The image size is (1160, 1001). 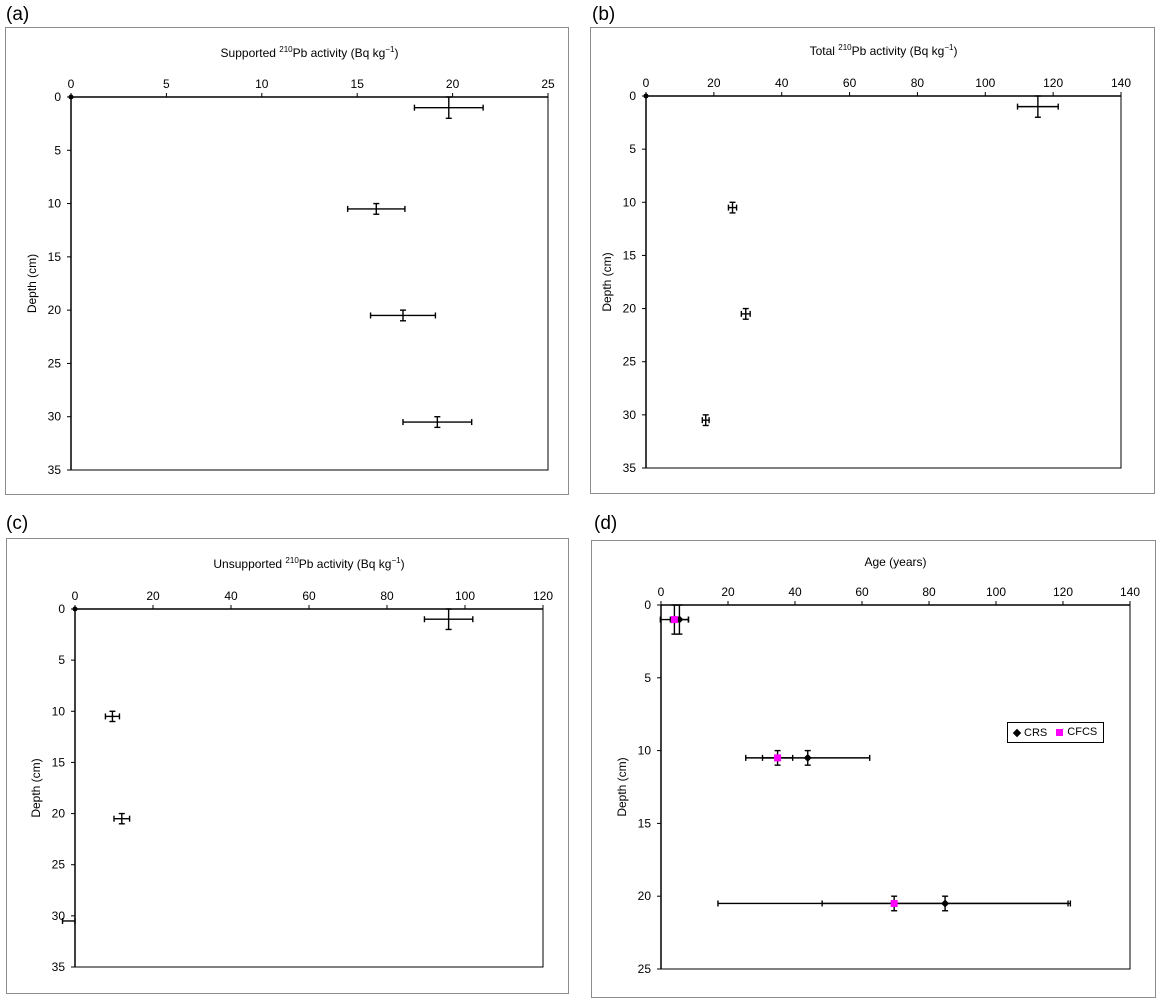 What do you see at coordinates (55, 417) in the screenshot?
I see `y-tick-label: 30` at bounding box center [55, 417].